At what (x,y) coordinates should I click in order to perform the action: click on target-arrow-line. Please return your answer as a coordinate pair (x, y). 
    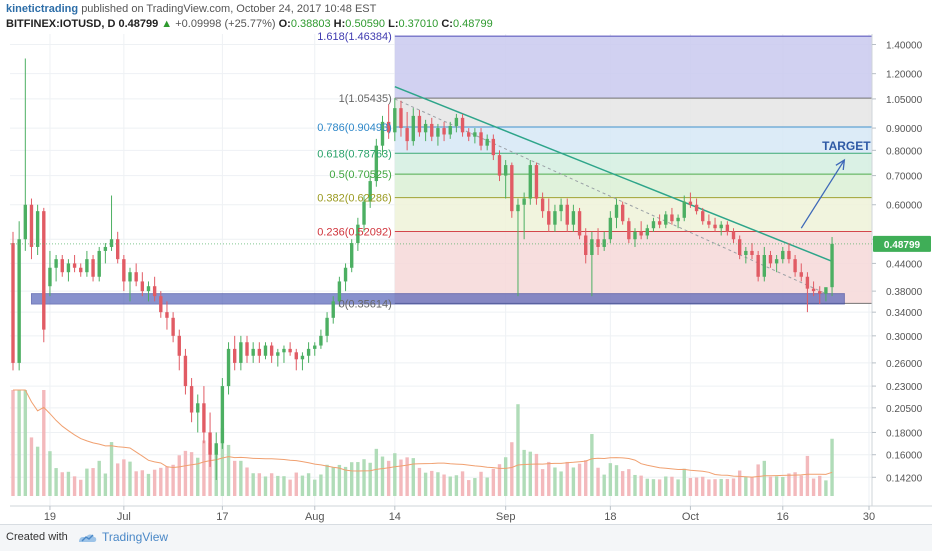
    Looking at the image, I should click on (822, 194).